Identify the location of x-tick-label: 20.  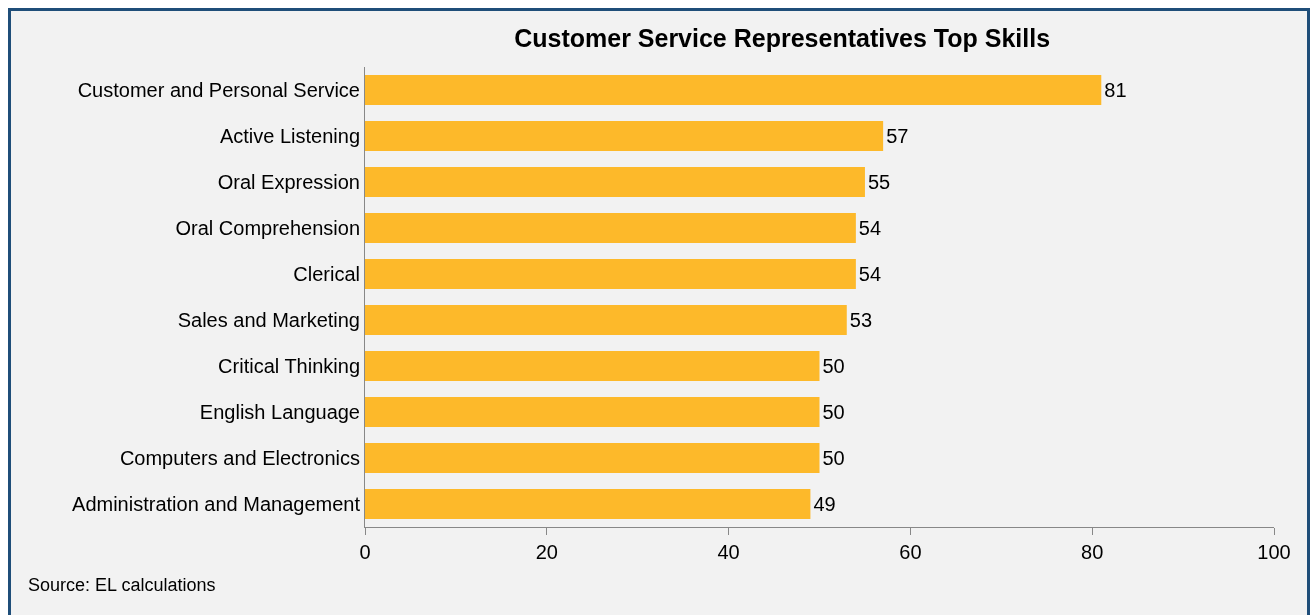
(546, 552).